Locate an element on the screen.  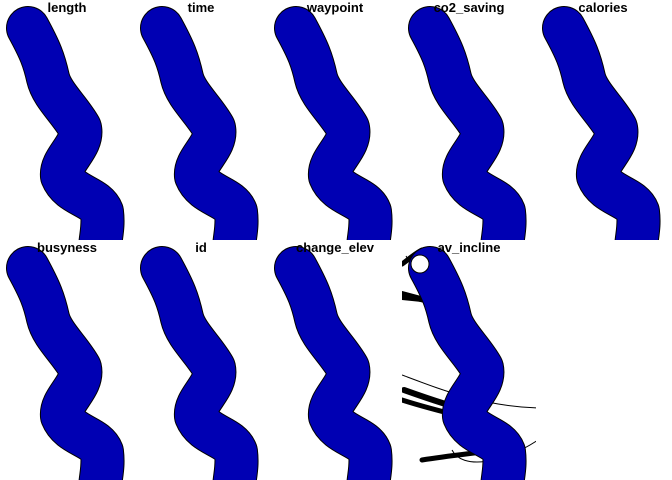
map-panel: av_incline is located at coordinates (469, 360).